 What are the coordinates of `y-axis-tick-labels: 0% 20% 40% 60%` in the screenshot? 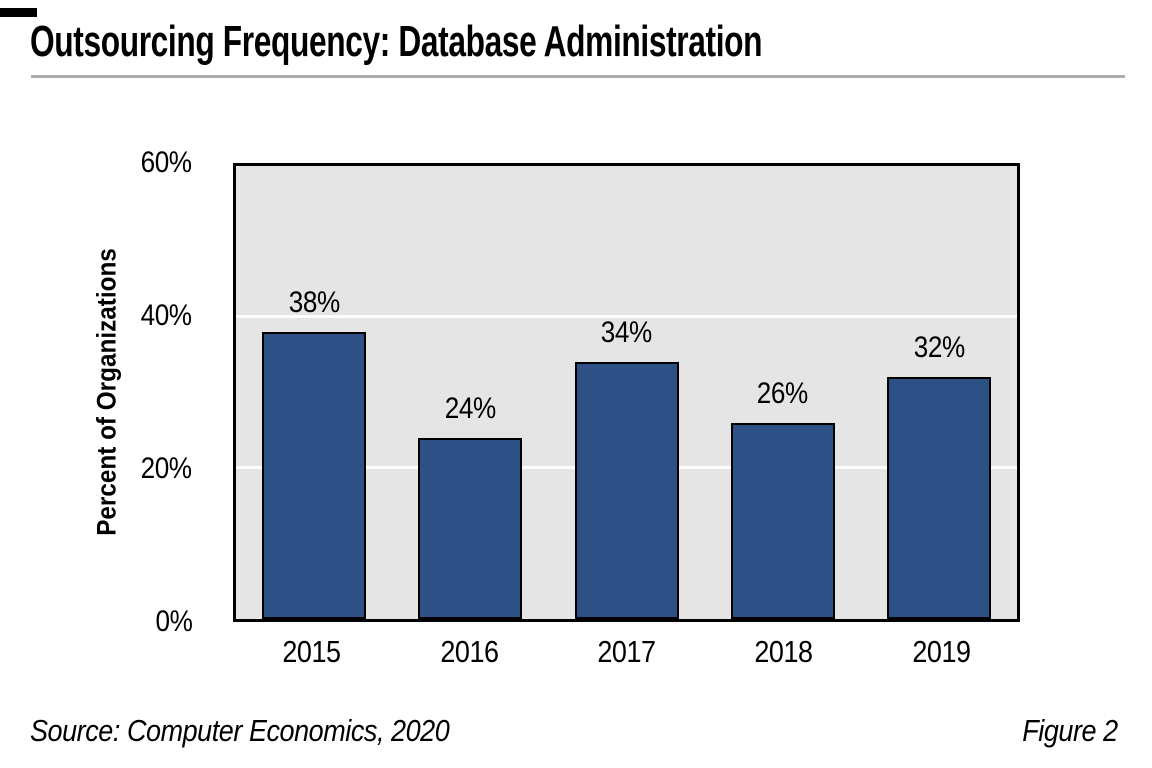 It's located at (126, 392).